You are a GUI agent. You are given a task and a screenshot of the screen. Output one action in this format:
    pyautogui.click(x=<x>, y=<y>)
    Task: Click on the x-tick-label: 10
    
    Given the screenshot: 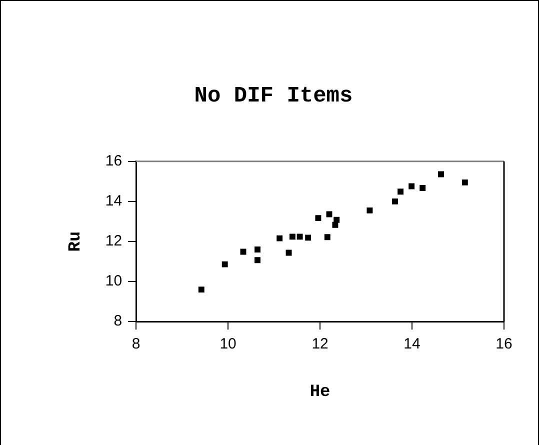 What is the action you would take?
    pyautogui.click(x=228, y=344)
    